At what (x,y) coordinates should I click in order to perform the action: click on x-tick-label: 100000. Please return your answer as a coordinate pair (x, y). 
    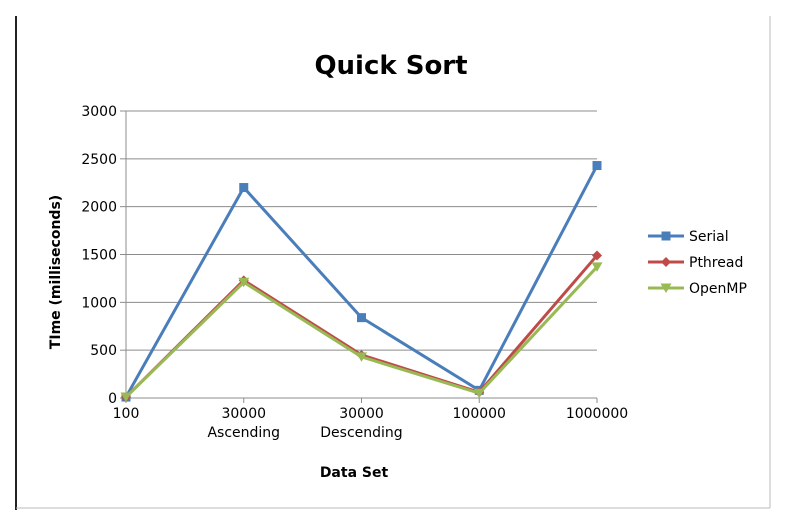
    Looking at the image, I should click on (479, 414).